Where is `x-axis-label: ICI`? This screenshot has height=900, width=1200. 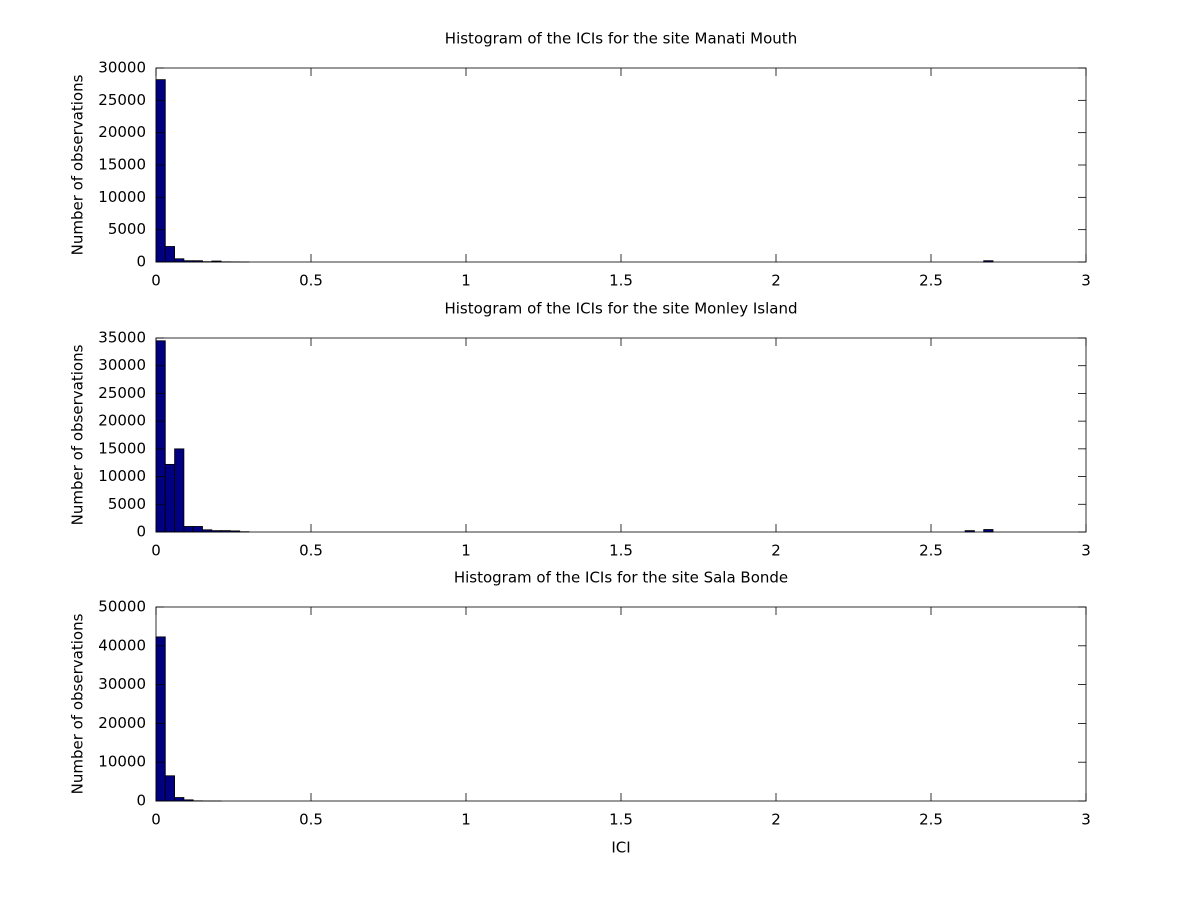
x-axis-label: ICI is located at coordinates (620, 848).